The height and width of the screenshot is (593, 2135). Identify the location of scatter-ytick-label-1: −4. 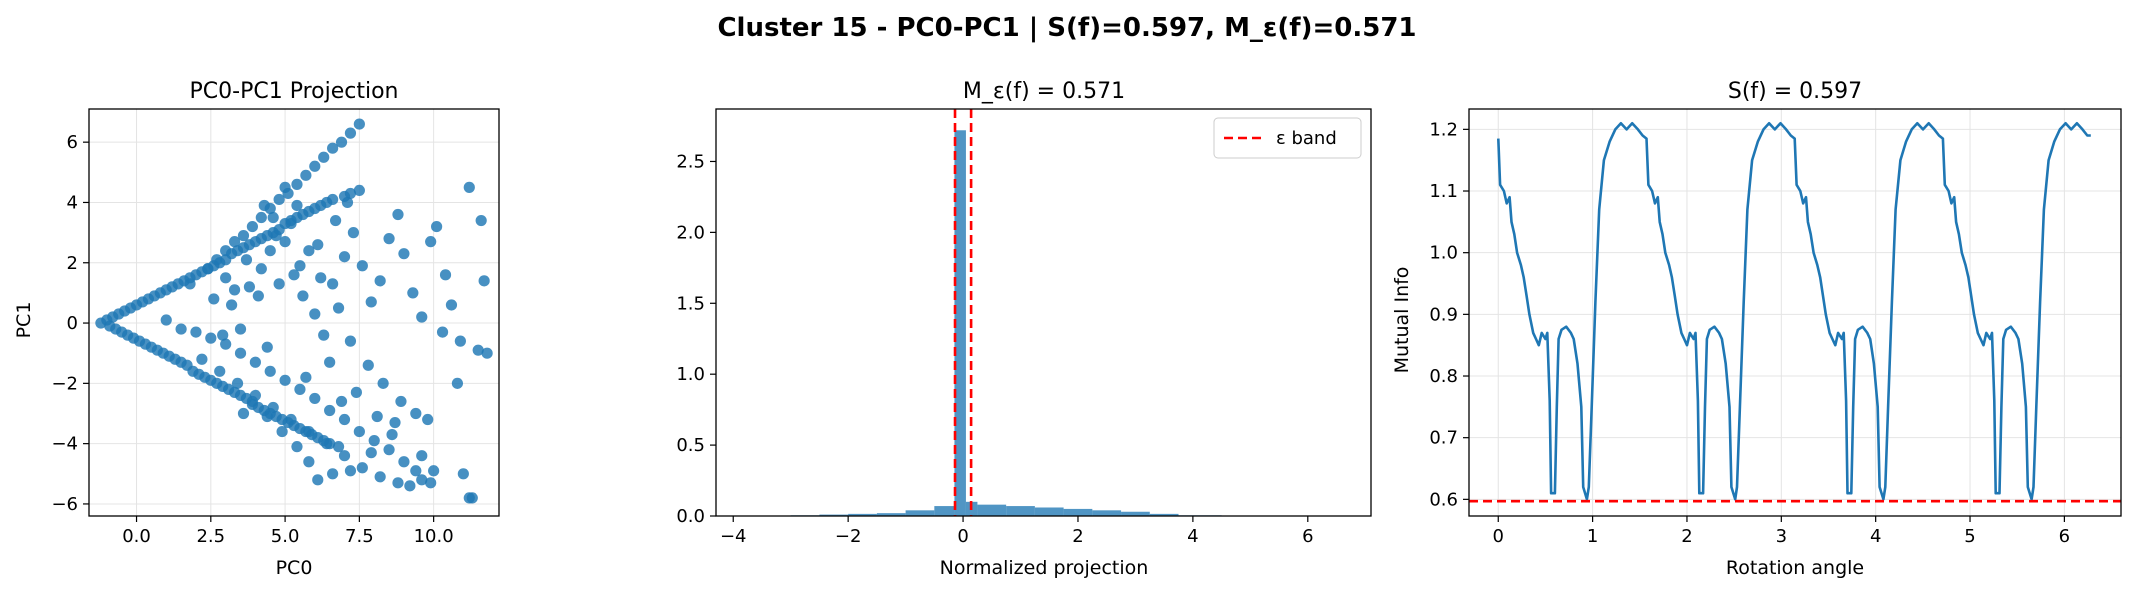
(64, 444).